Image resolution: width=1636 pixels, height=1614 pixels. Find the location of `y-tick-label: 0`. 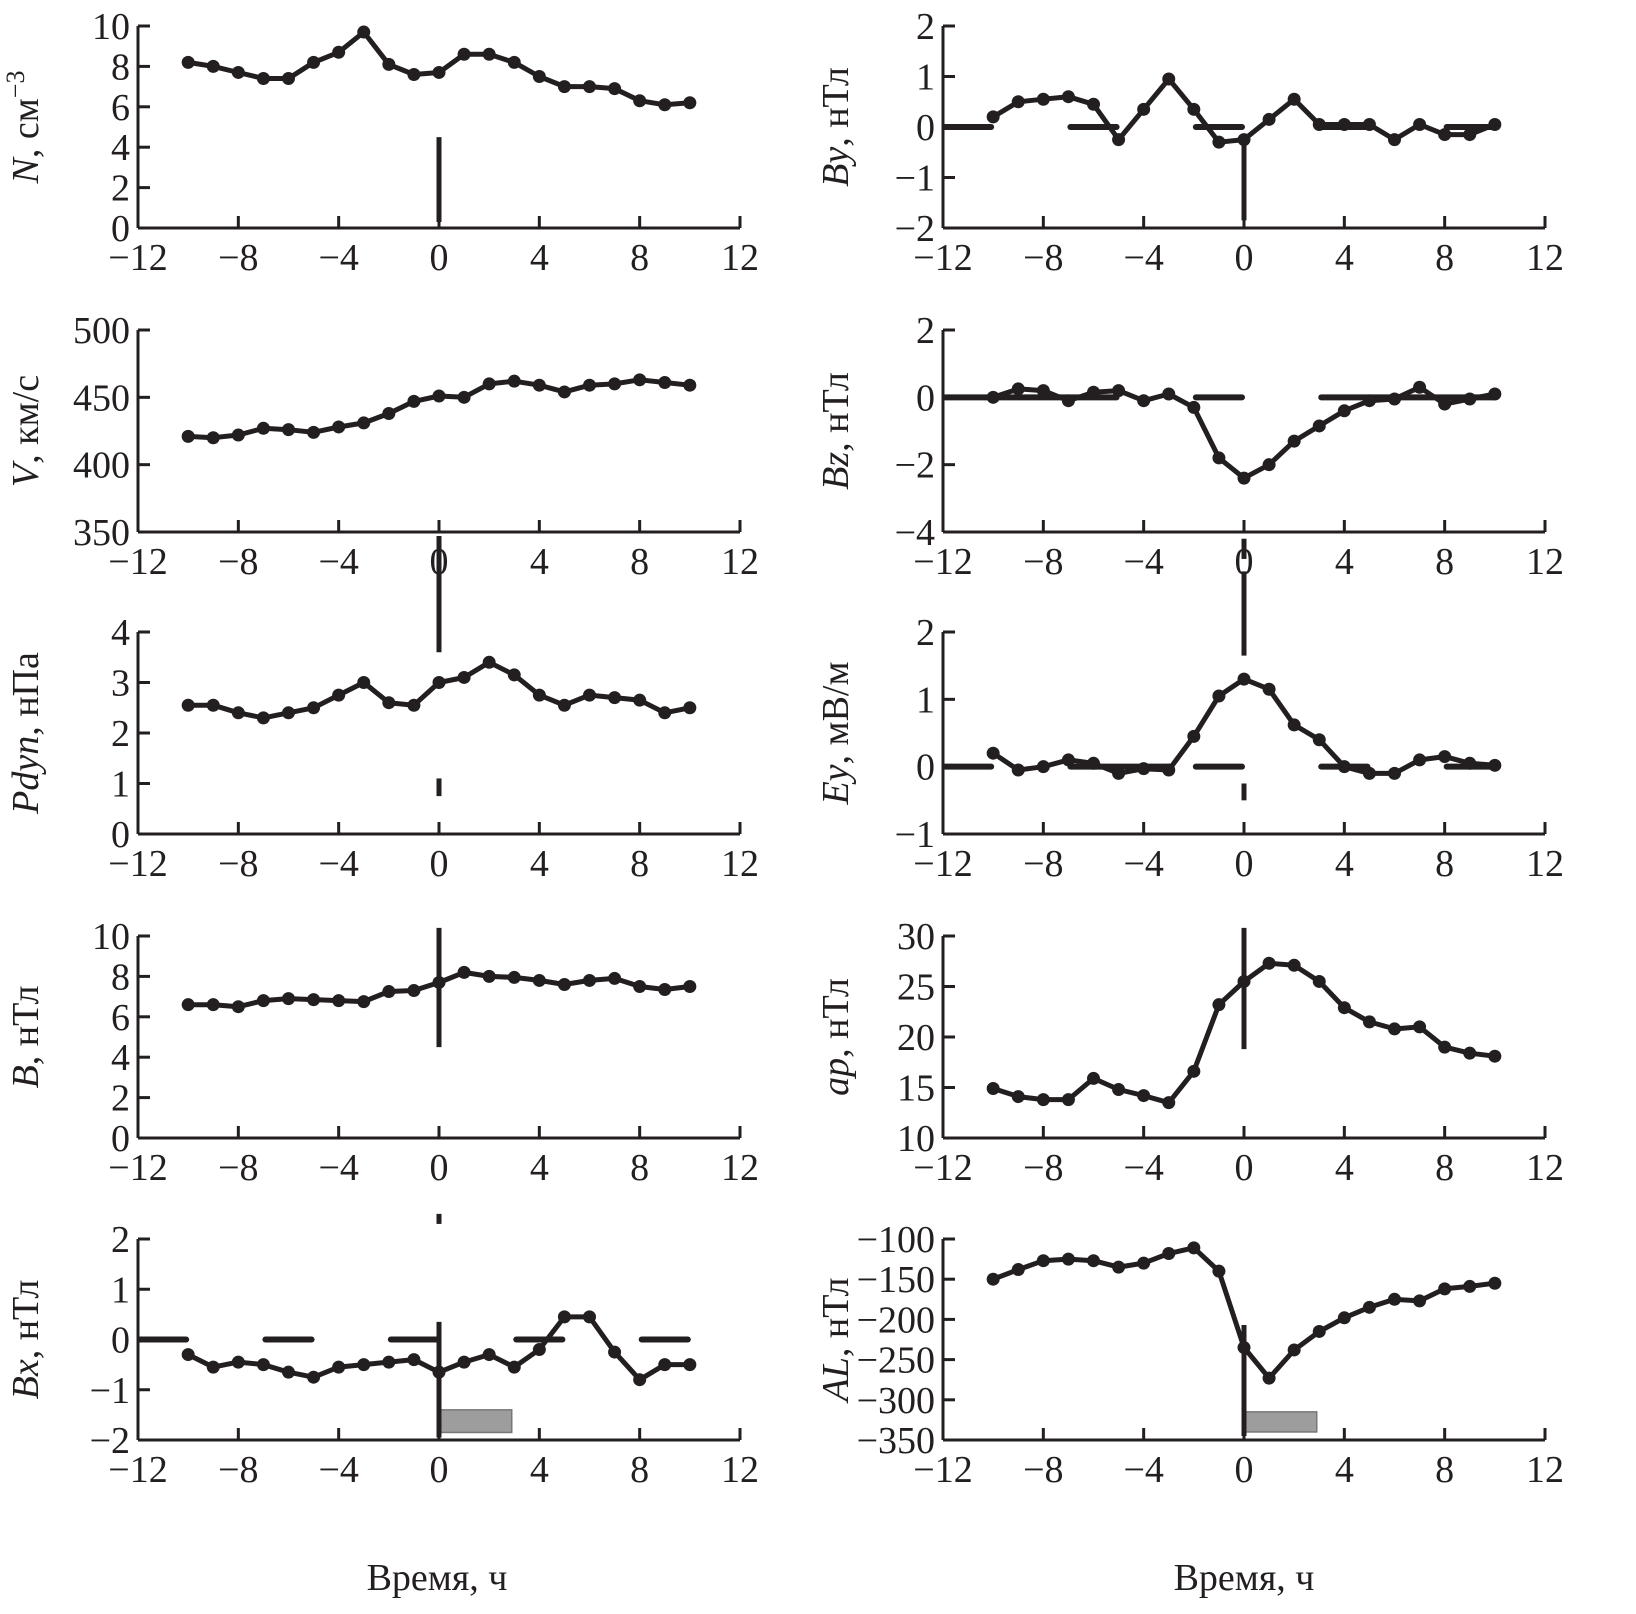

y-tick-label: 0 is located at coordinates (120, 1341).